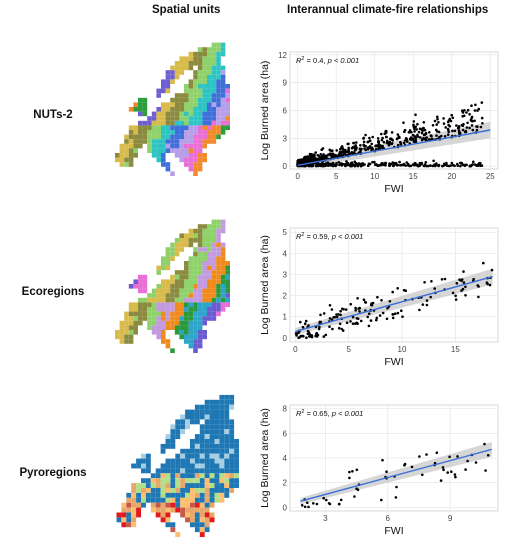 The image size is (510, 550). Describe the element at coordinates (285, 83) in the screenshot. I see `y-tick-label: 9` at that location.